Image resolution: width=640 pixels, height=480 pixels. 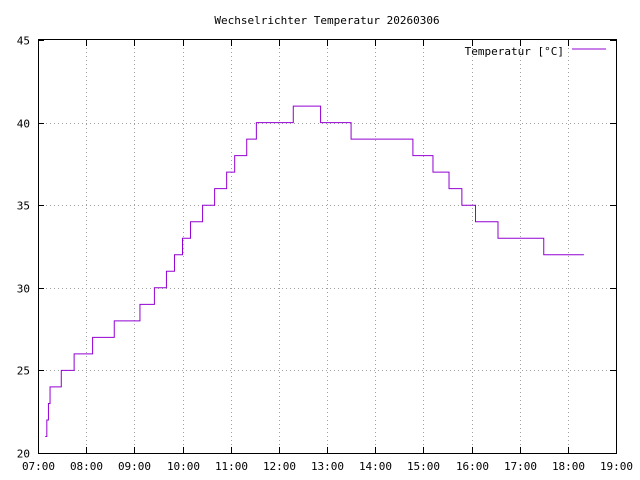 I want to click on x-tick-label: 16:00, so click(x=472, y=466).